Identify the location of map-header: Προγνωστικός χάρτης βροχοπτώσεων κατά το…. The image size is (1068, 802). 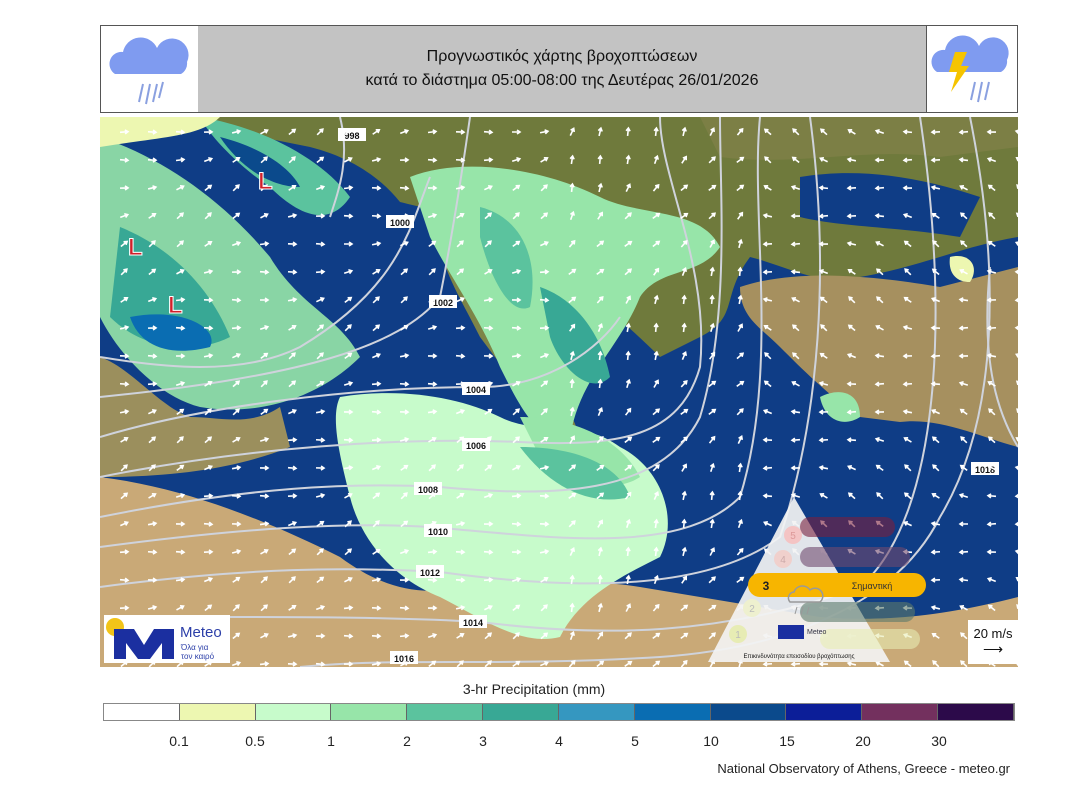
(559, 69).